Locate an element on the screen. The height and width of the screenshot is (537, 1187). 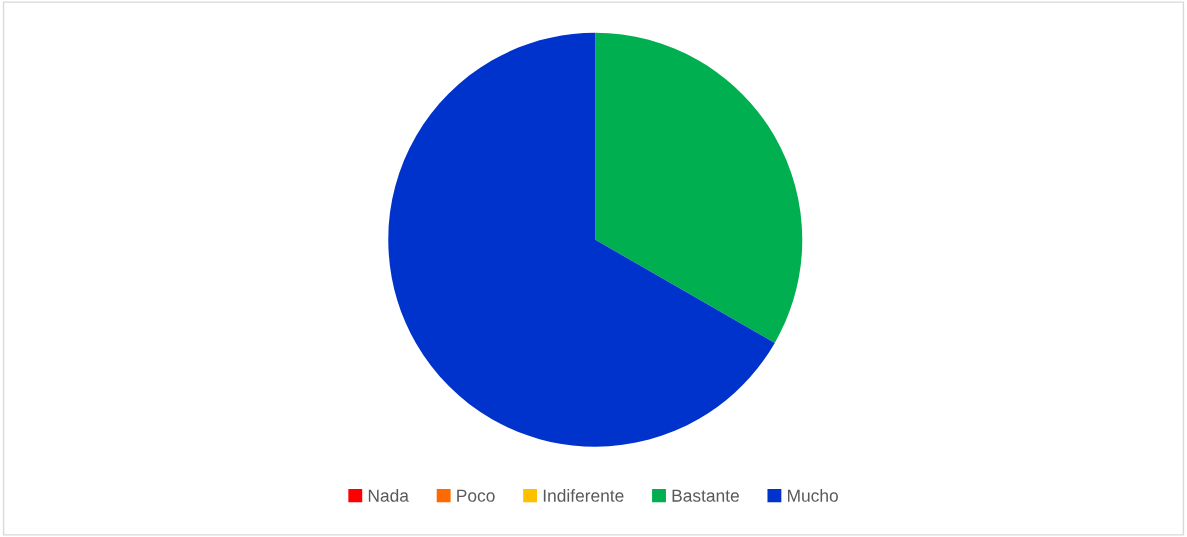
legend-label: Bastante is located at coordinates (705, 495).